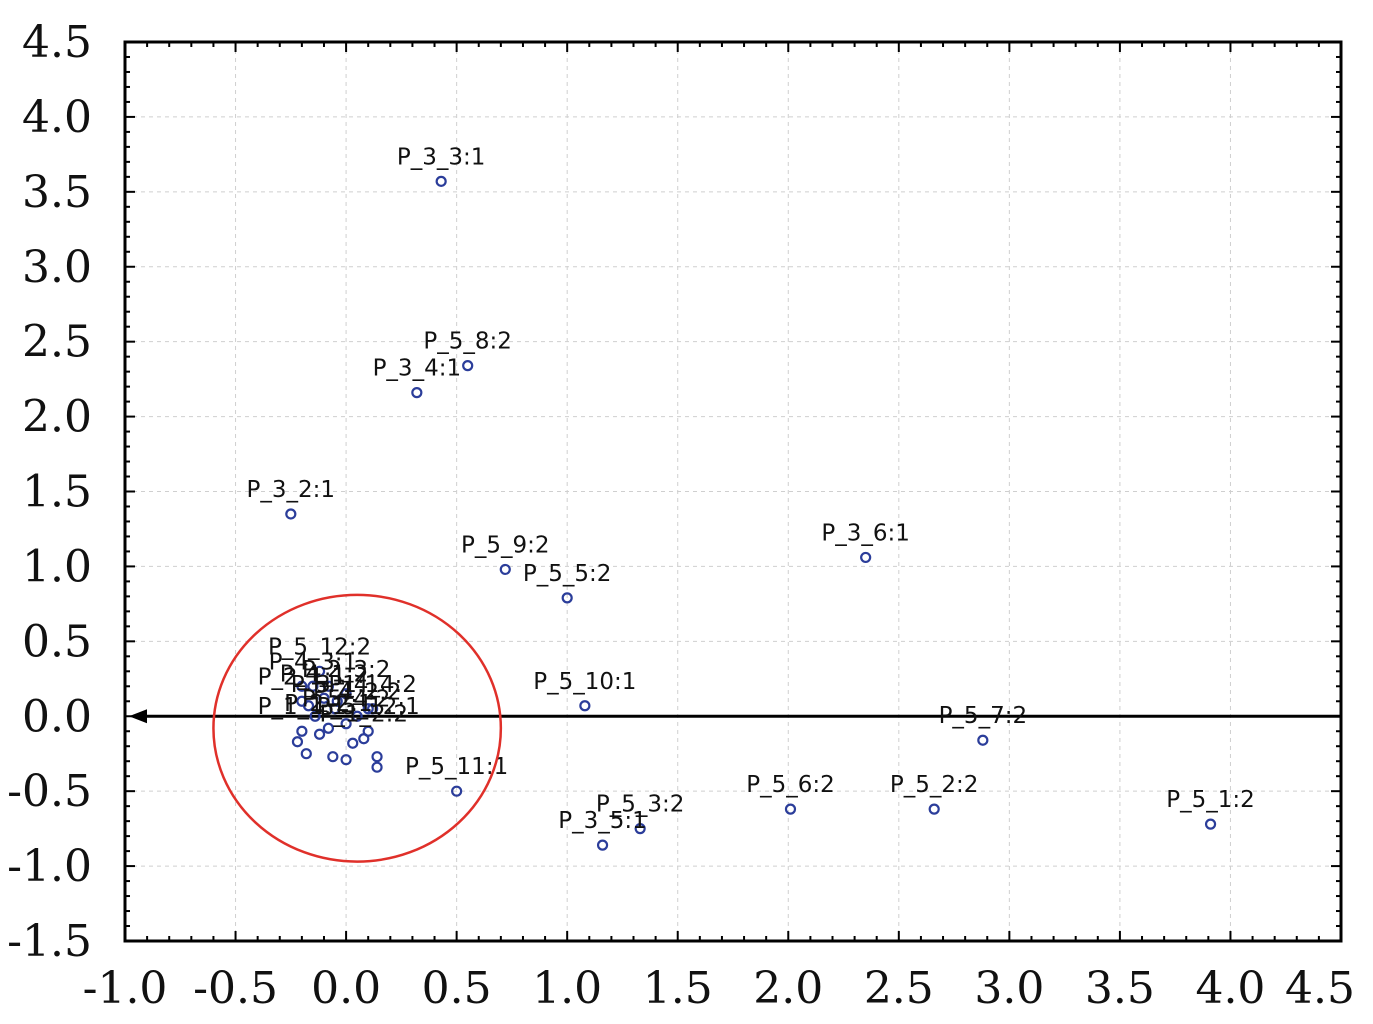  Describe the element at coordinates (57, 641) in the screenshot. I see `y-tick-label: 0.5` at that location.